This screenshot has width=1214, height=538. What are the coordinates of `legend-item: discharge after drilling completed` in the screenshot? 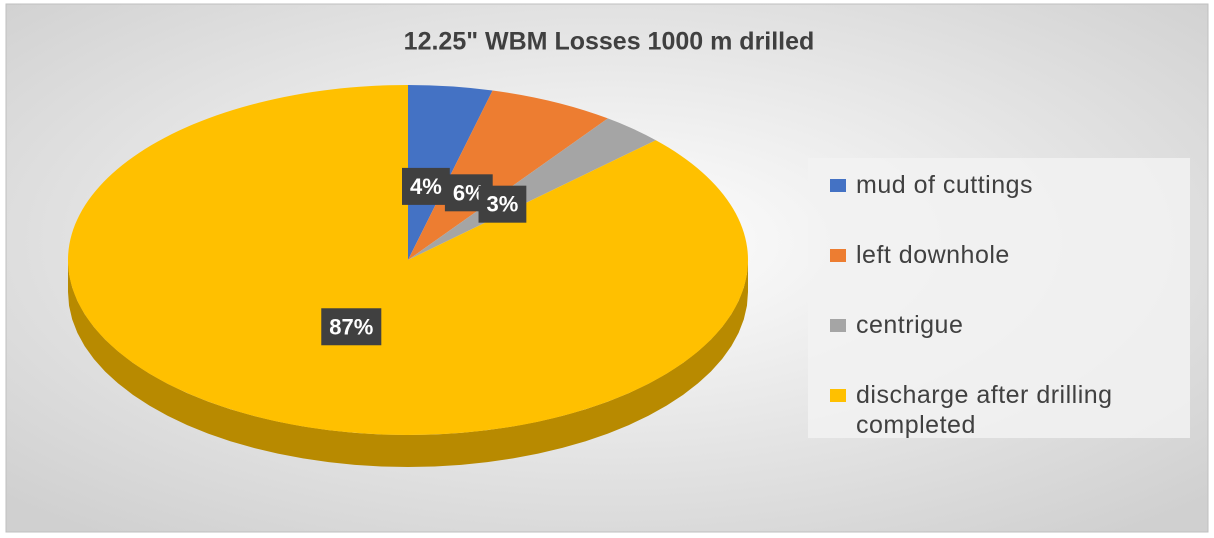 It's located at (1003, 415).